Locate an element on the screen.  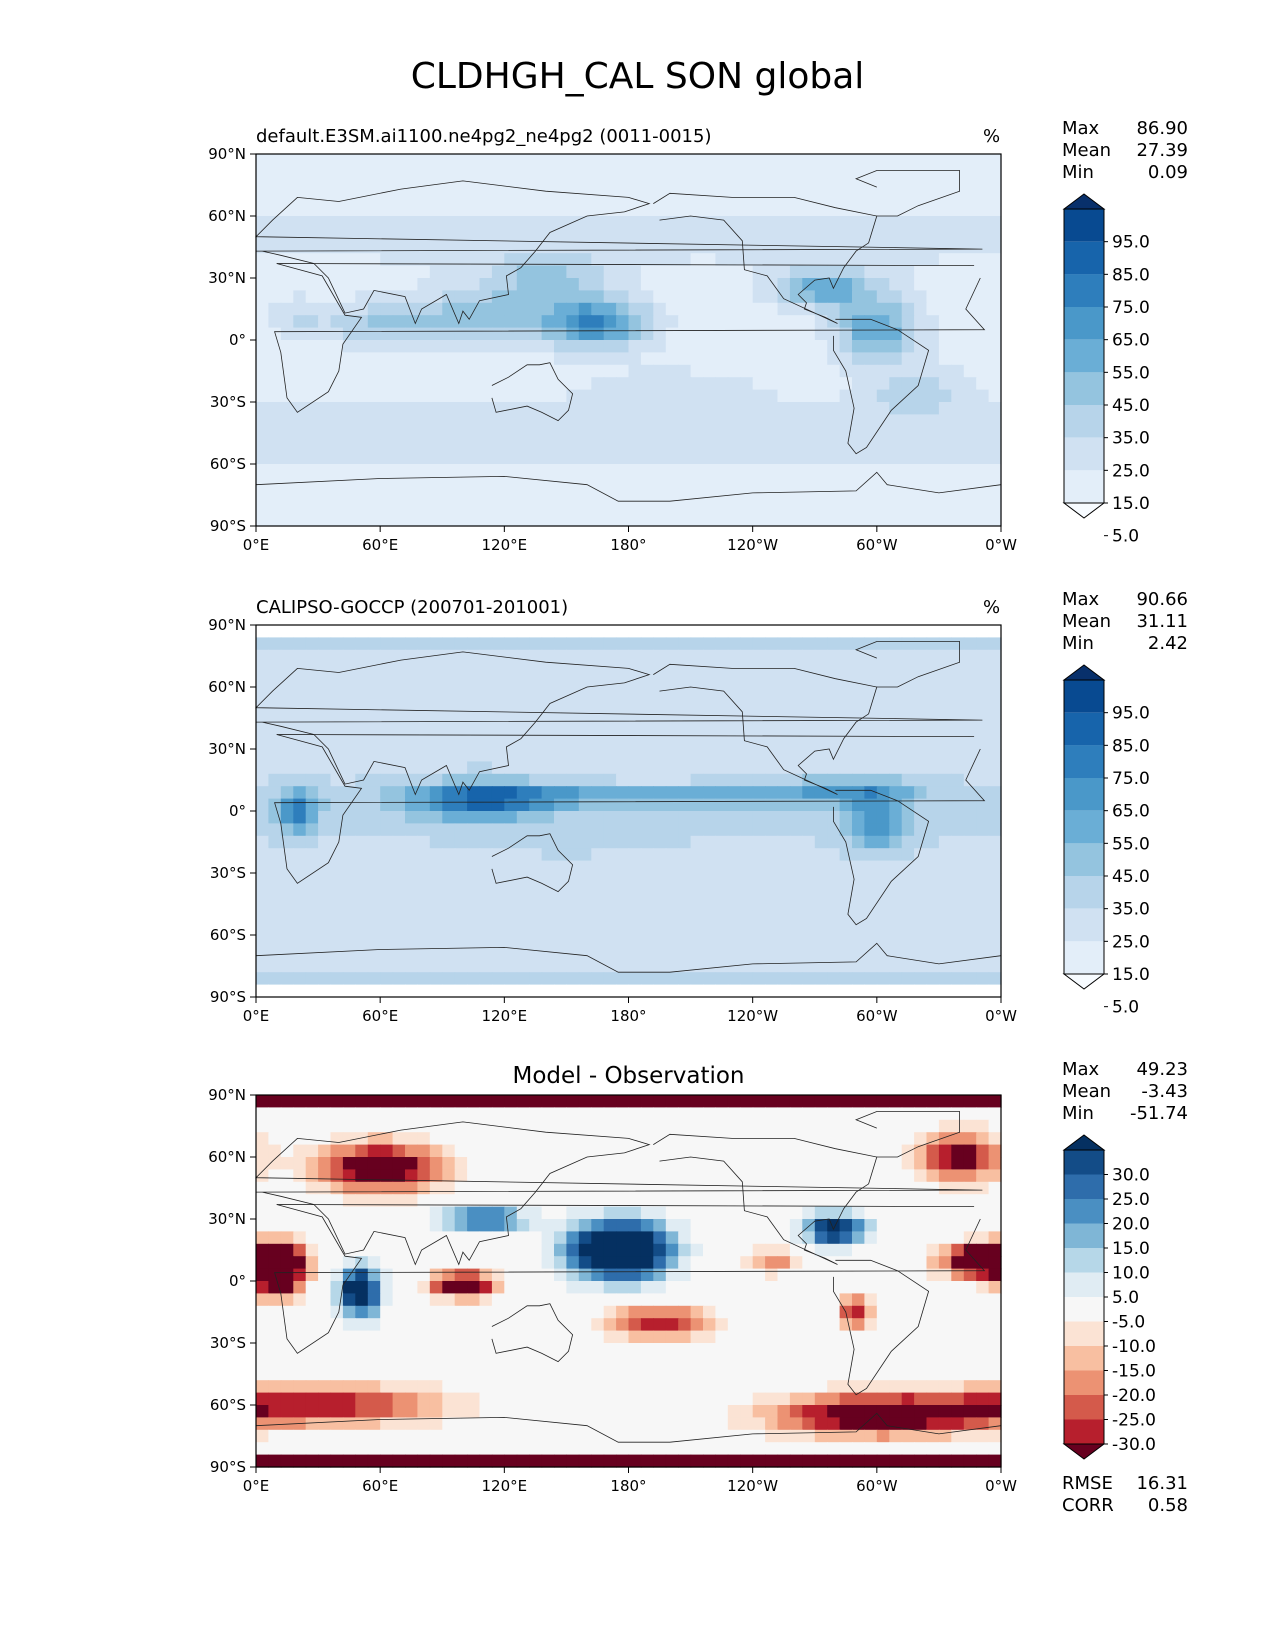
colorbar-label: 5.0 is located at coordinates (1125, 537).